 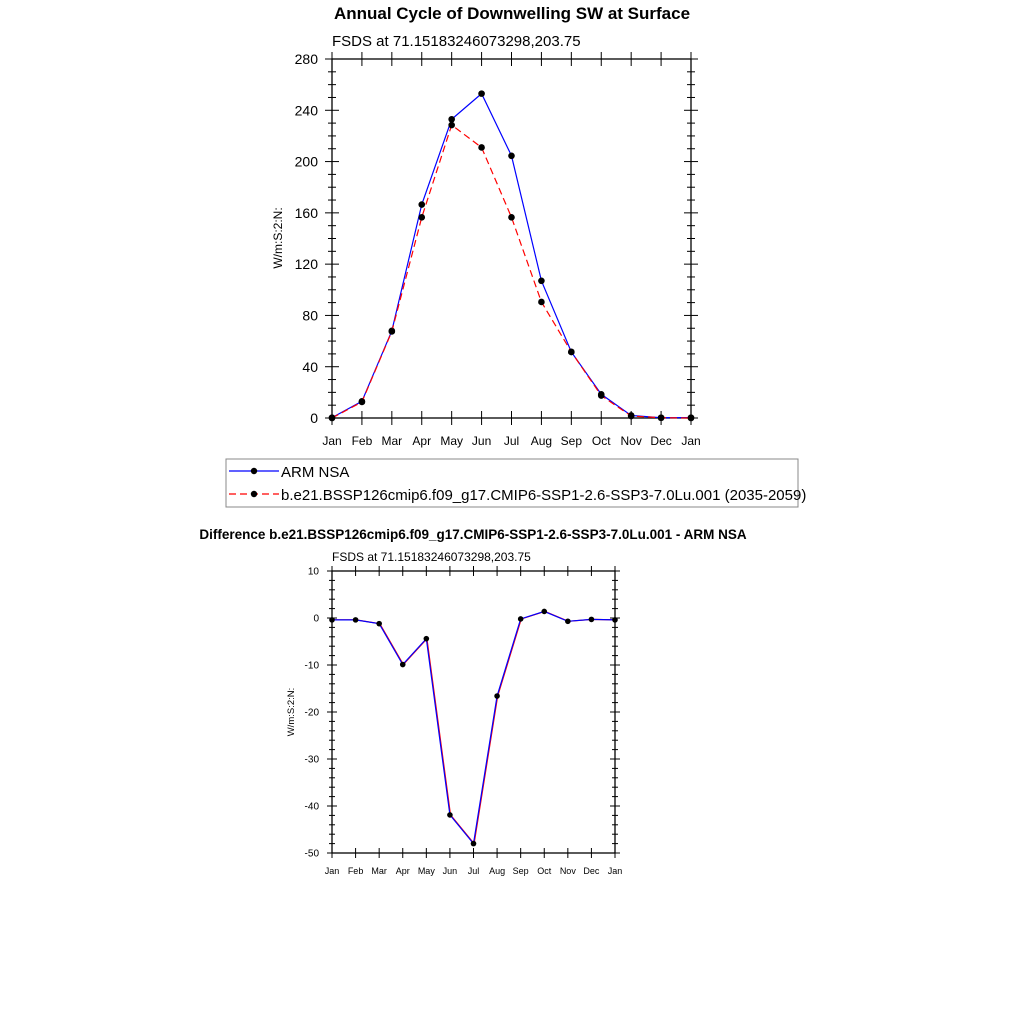 I want to click on diff-chart-subtitle: FSDS at 71.15183246073298,203.75, so click(x=431, y=557).